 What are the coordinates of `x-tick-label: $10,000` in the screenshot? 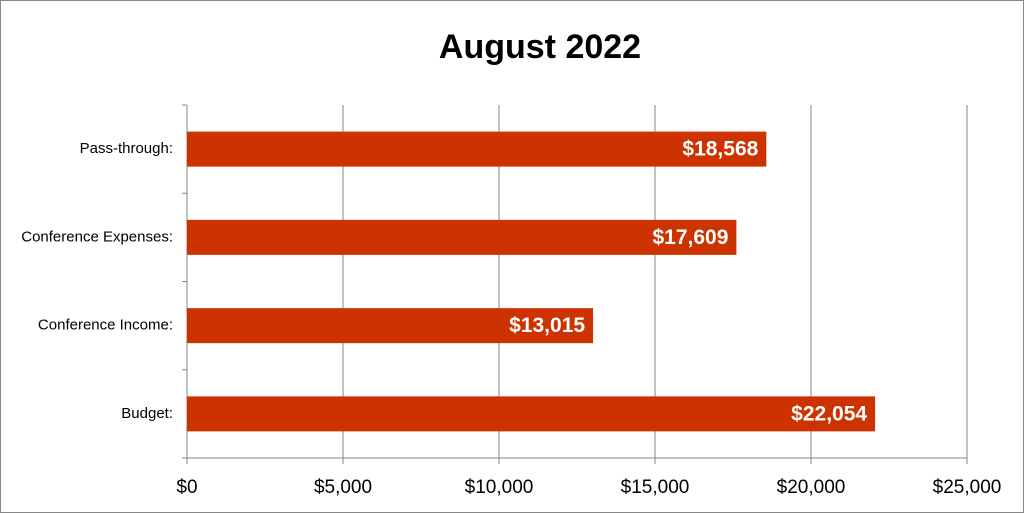 It's located at (499, 487).